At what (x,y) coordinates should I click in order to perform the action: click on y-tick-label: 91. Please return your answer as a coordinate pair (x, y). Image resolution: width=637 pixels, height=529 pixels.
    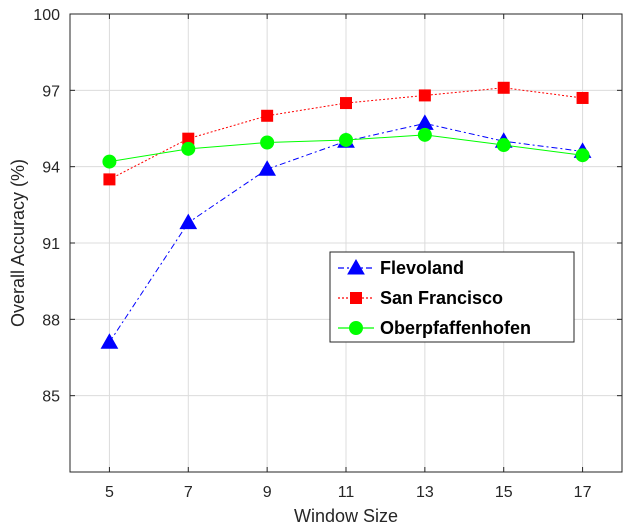
    Looking at the image, I should click on (51, 244).